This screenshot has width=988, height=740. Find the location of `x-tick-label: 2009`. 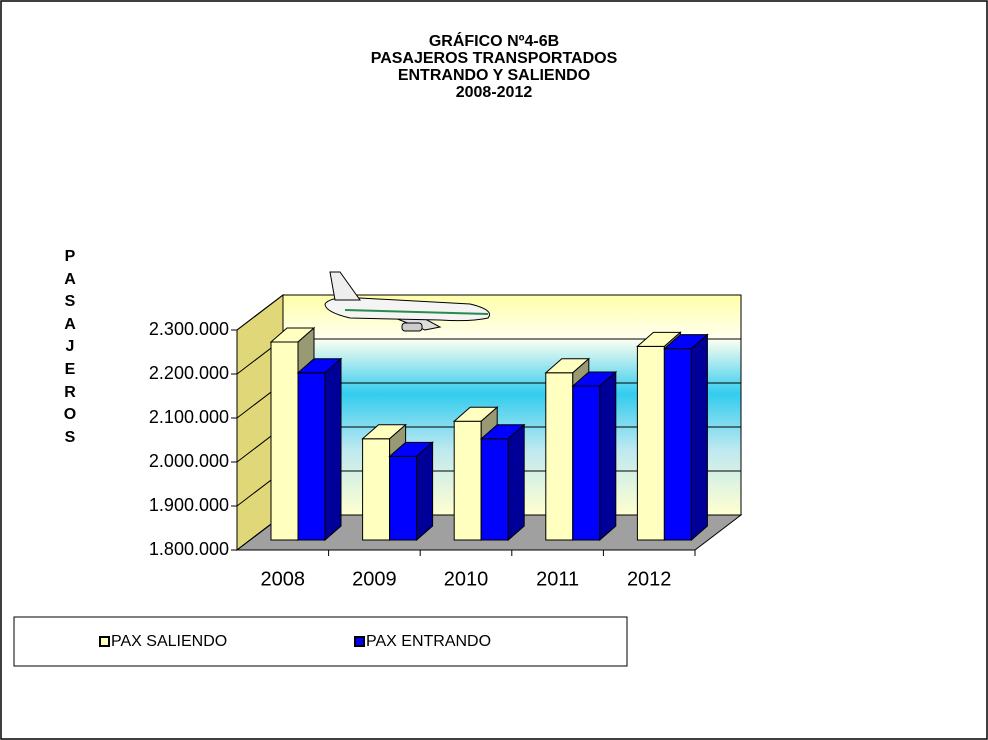

x-tick-label: 2009 is located at coordinates (374, 579).